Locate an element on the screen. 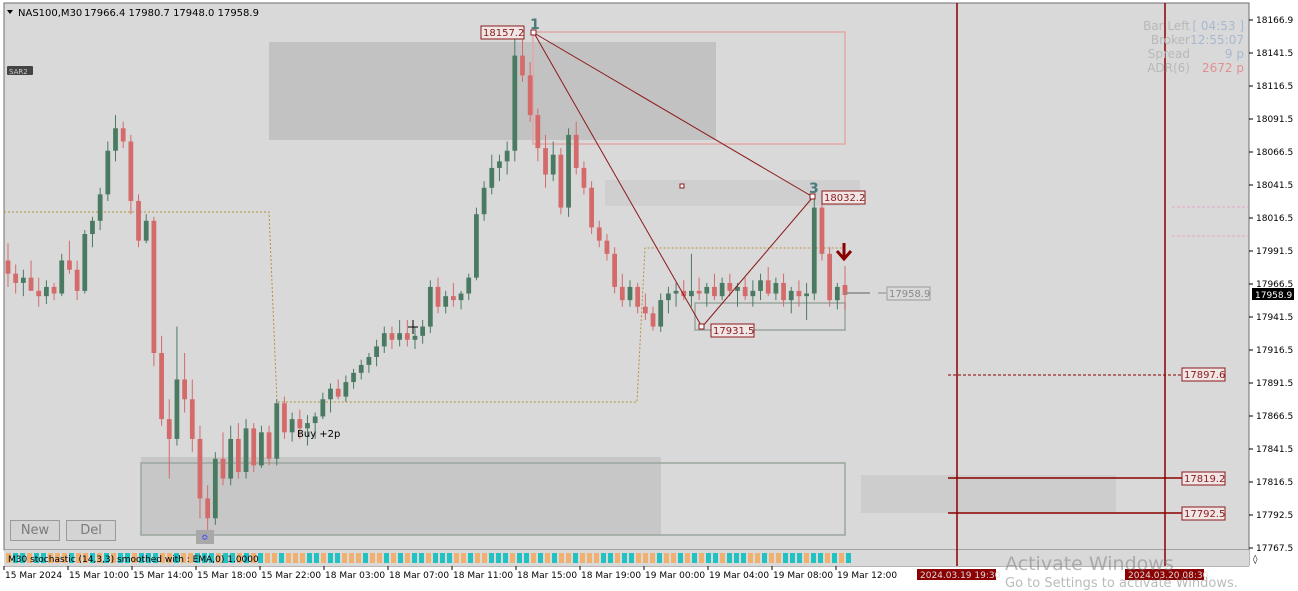  new-button: New is located at coordinates (35, 530).